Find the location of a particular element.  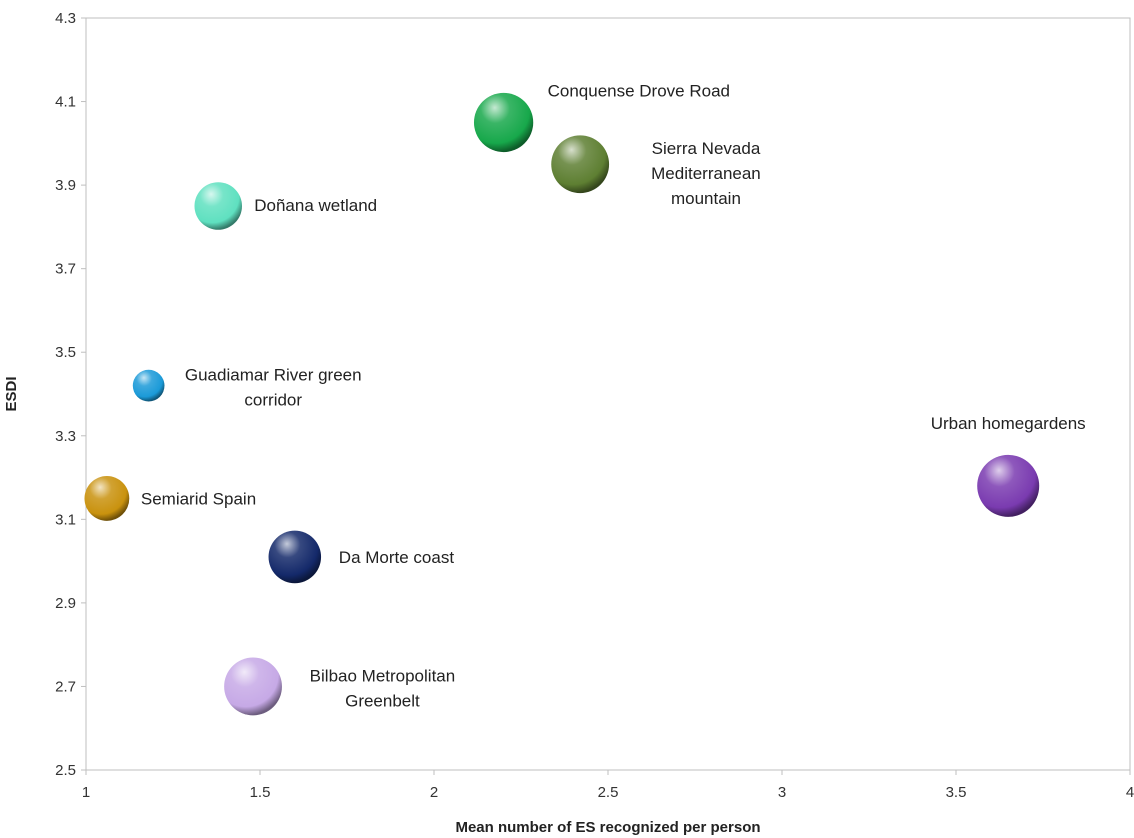

x-tick-label: 3.5 is located at coordinates (956, 792).